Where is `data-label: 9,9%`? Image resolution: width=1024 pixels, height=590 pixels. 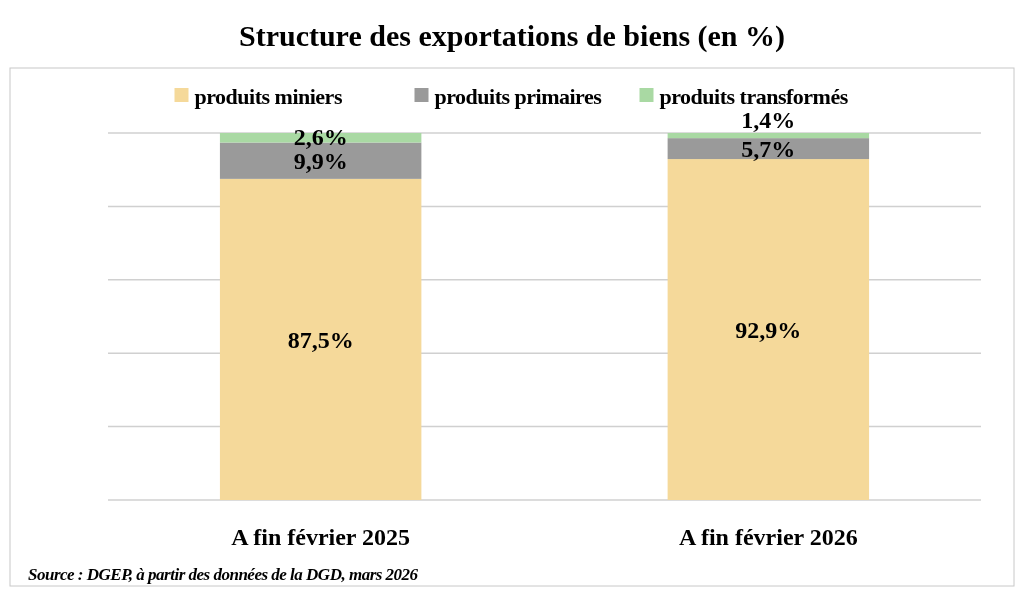
data-label: 9,9% is located at coordinates (320, 161).